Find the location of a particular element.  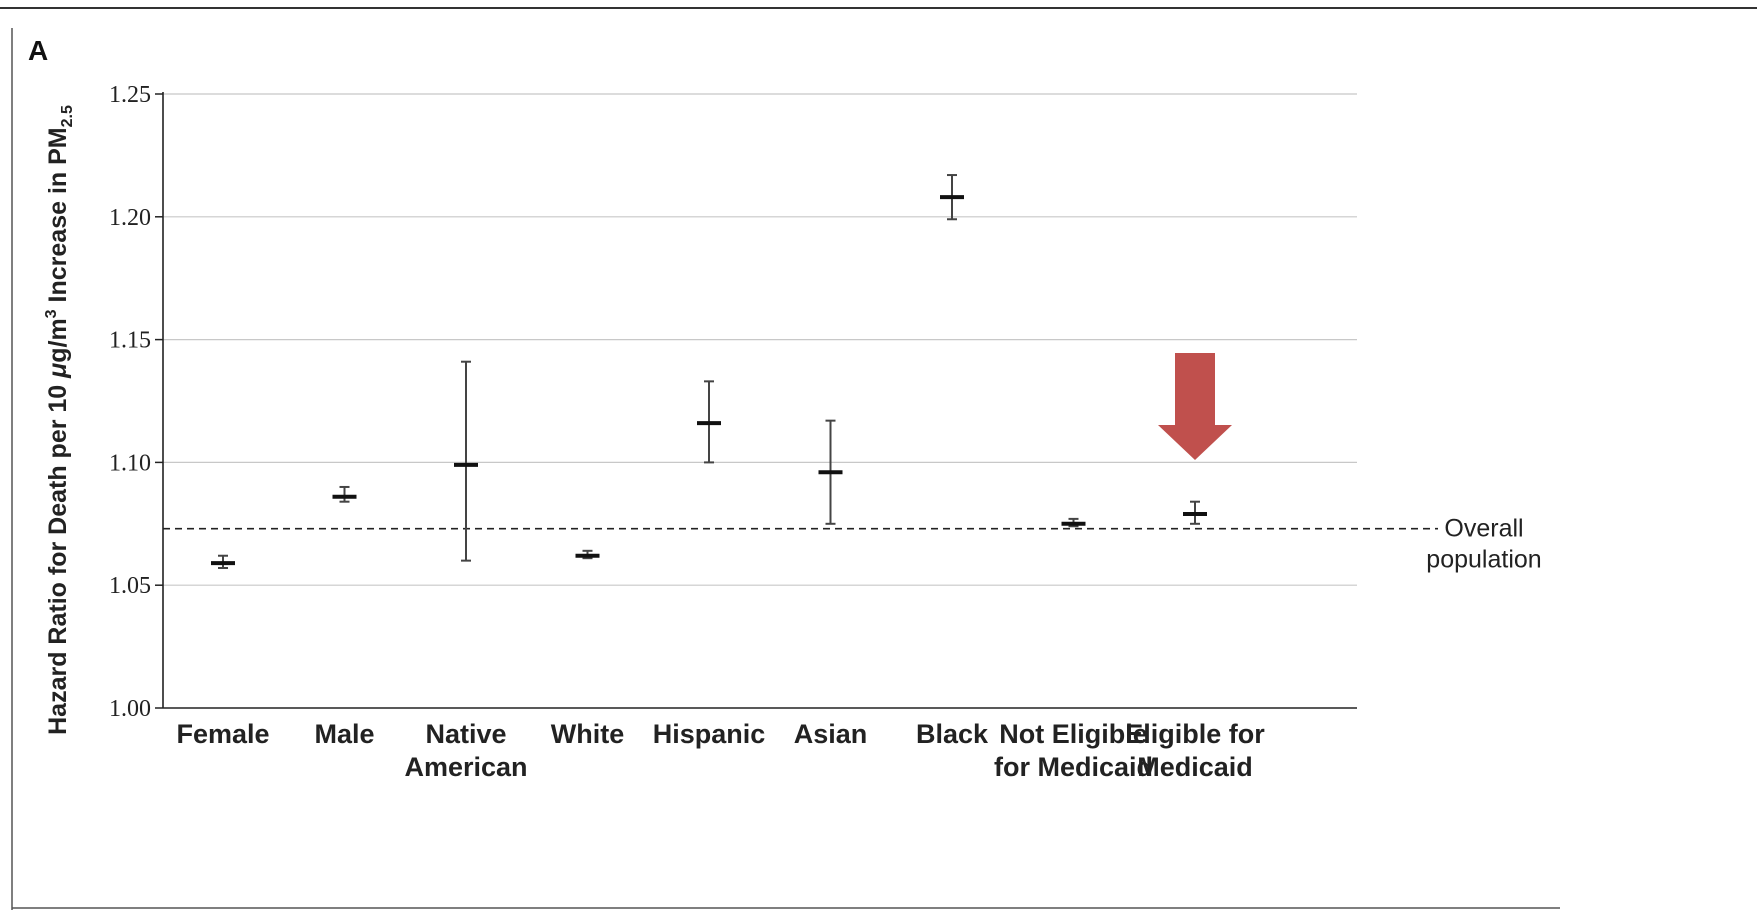

y-tick-label: 1.10 is located at coordinates (130, 463).